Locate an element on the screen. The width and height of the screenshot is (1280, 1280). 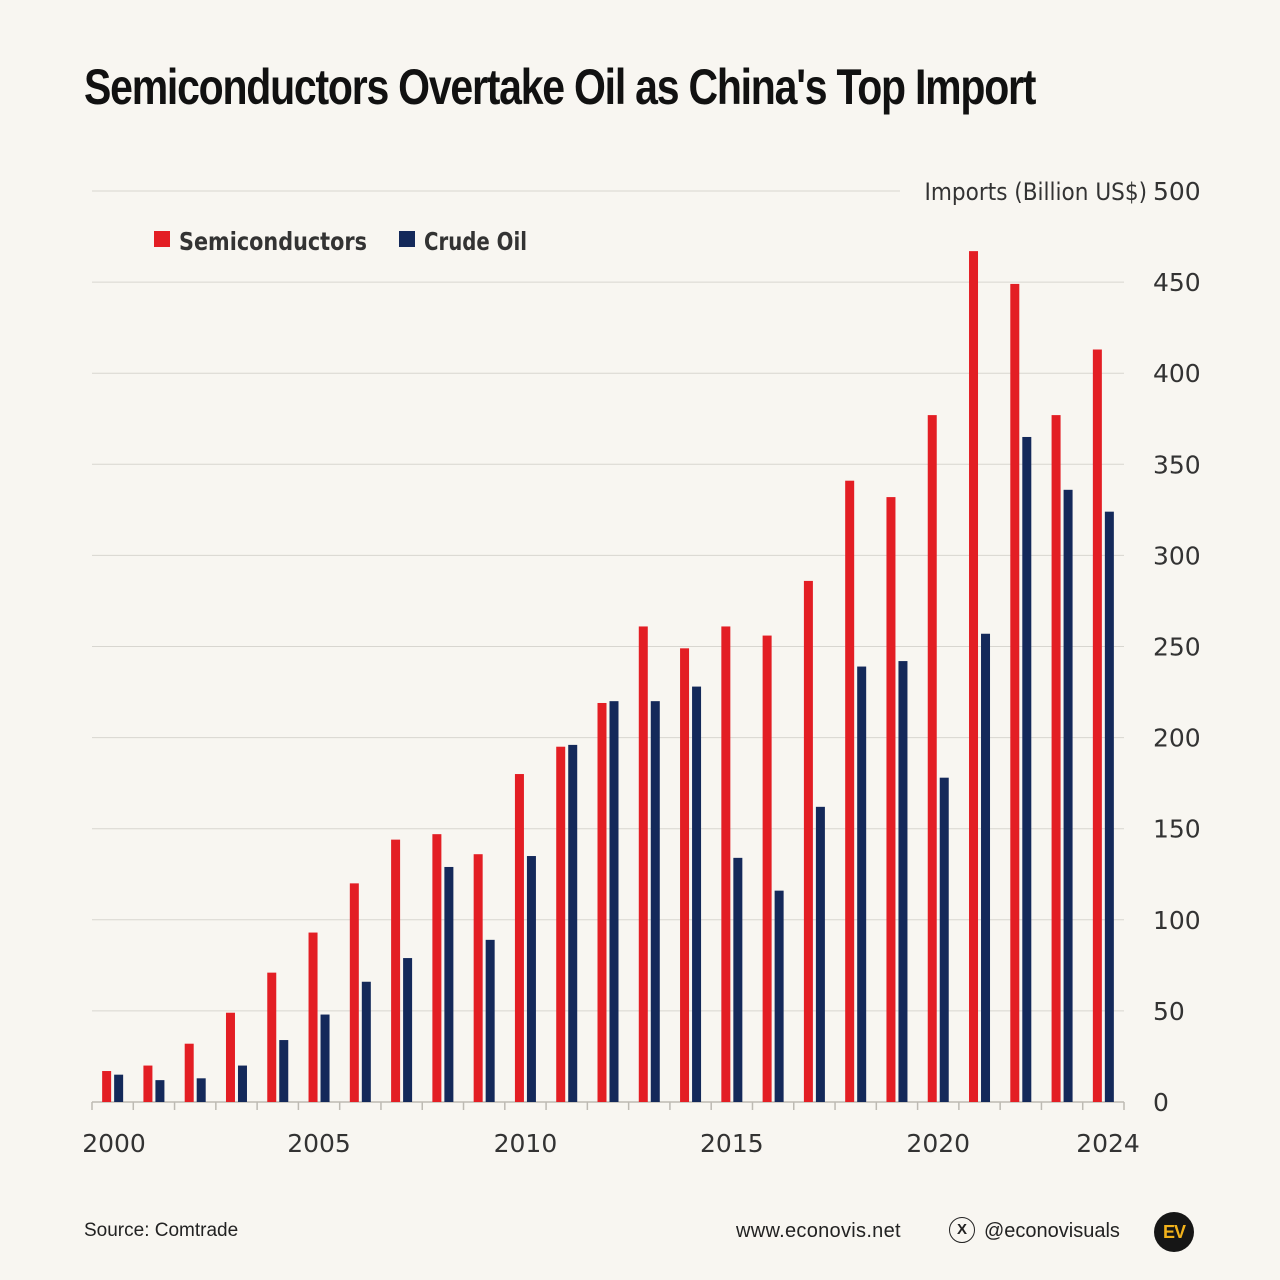
crude-oil-bar-2023 is located at coordinates (1068, 796).